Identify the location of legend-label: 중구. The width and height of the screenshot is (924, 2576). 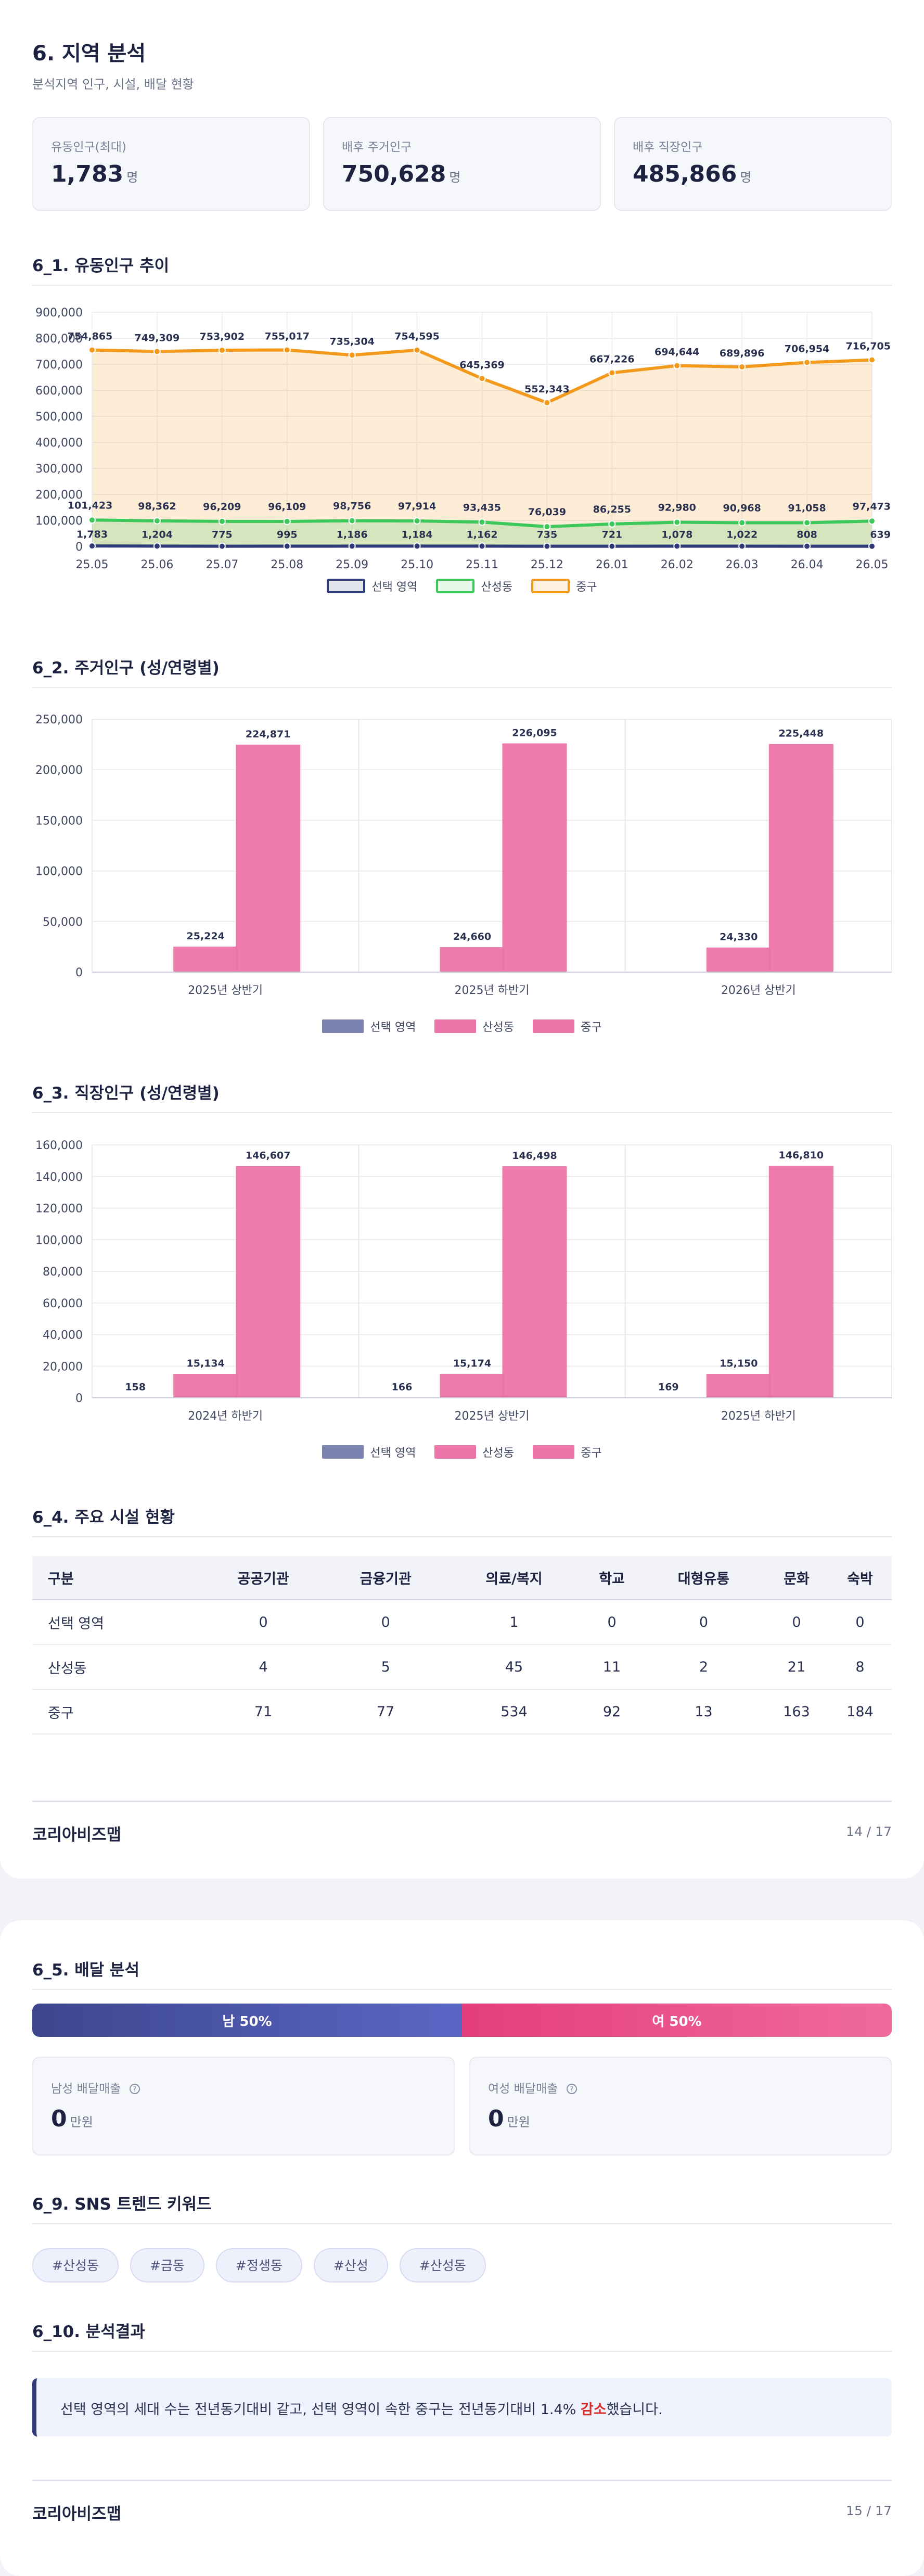
(591, 1452).